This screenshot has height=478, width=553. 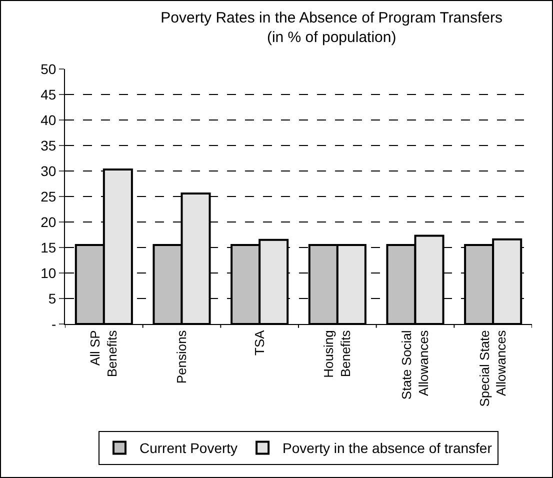 What do you see at coordinates (48, 94) in the screenshot?
I see `y-tick-label: 45` at bounding box center [48, 94].